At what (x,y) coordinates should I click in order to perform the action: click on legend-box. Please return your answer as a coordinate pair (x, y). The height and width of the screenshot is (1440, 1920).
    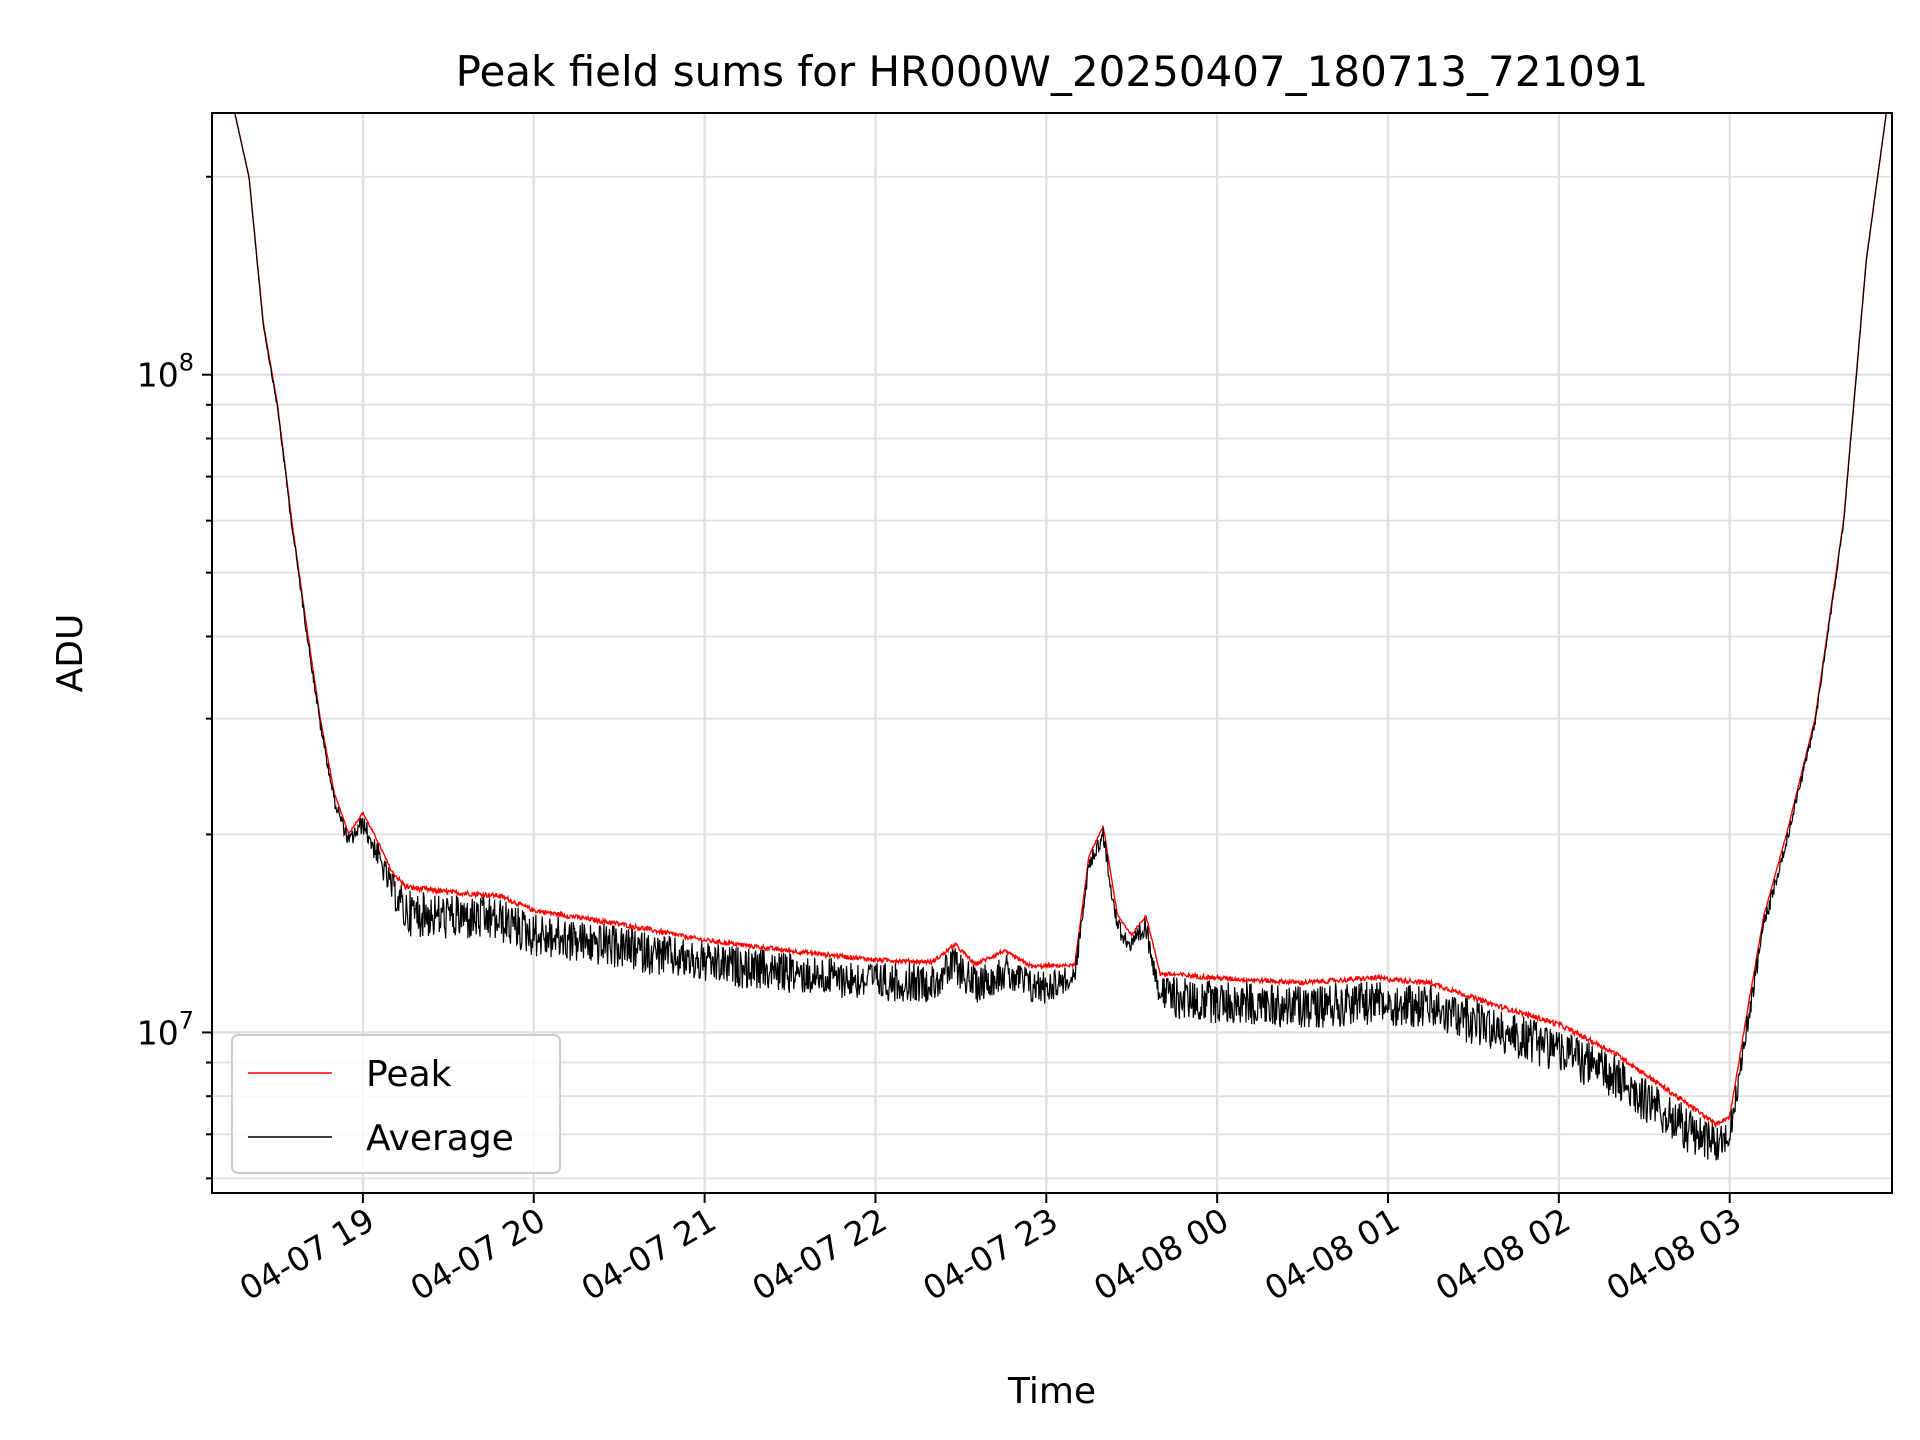
    Looking at the image, I should click on (396, 1104).